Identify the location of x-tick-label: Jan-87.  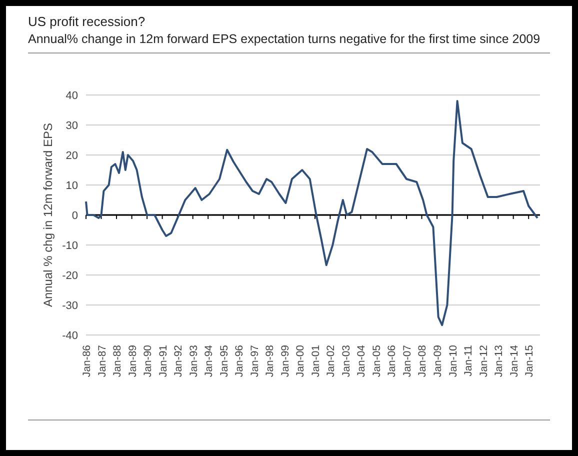
(102, 361).